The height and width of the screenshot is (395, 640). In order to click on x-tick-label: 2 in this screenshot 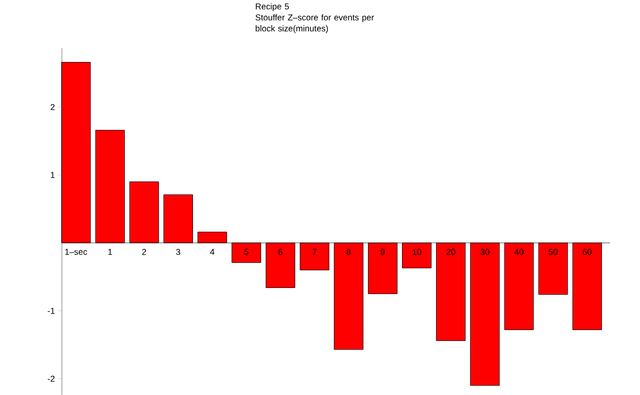, I will do `click(144, 251)`.